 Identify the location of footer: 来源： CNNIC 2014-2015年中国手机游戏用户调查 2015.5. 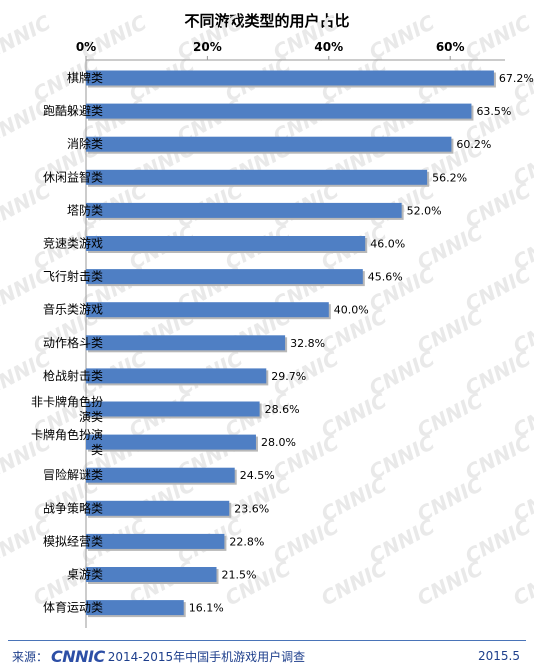
(266, 656).